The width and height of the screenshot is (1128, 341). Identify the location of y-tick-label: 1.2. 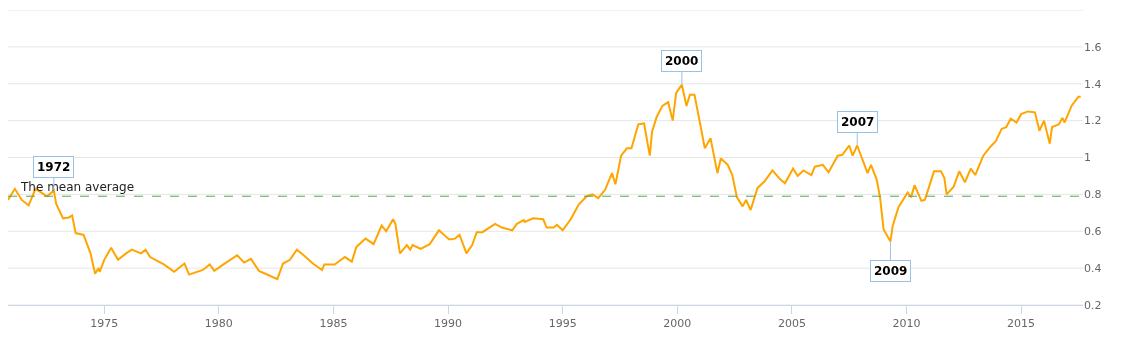
(1093, 121).